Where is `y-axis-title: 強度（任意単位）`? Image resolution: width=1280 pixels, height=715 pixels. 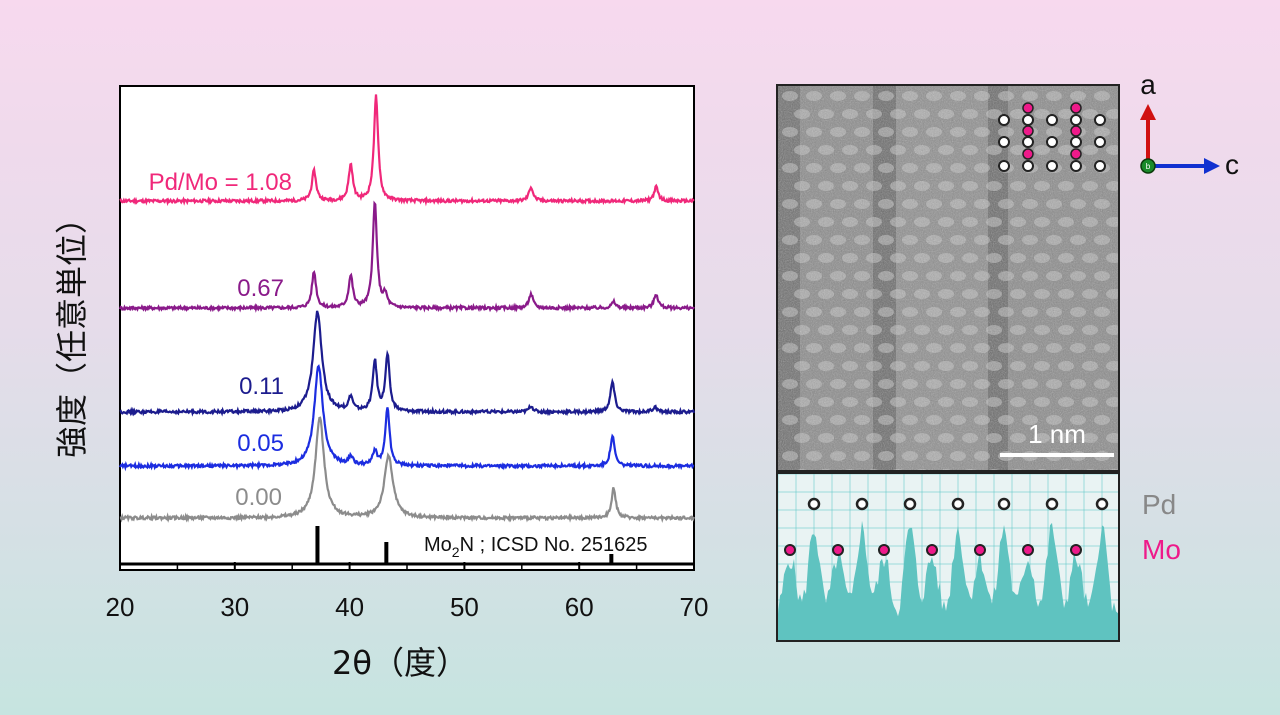
y-axis-title: 強度（任意単位） is located at coordinates (72, 330).